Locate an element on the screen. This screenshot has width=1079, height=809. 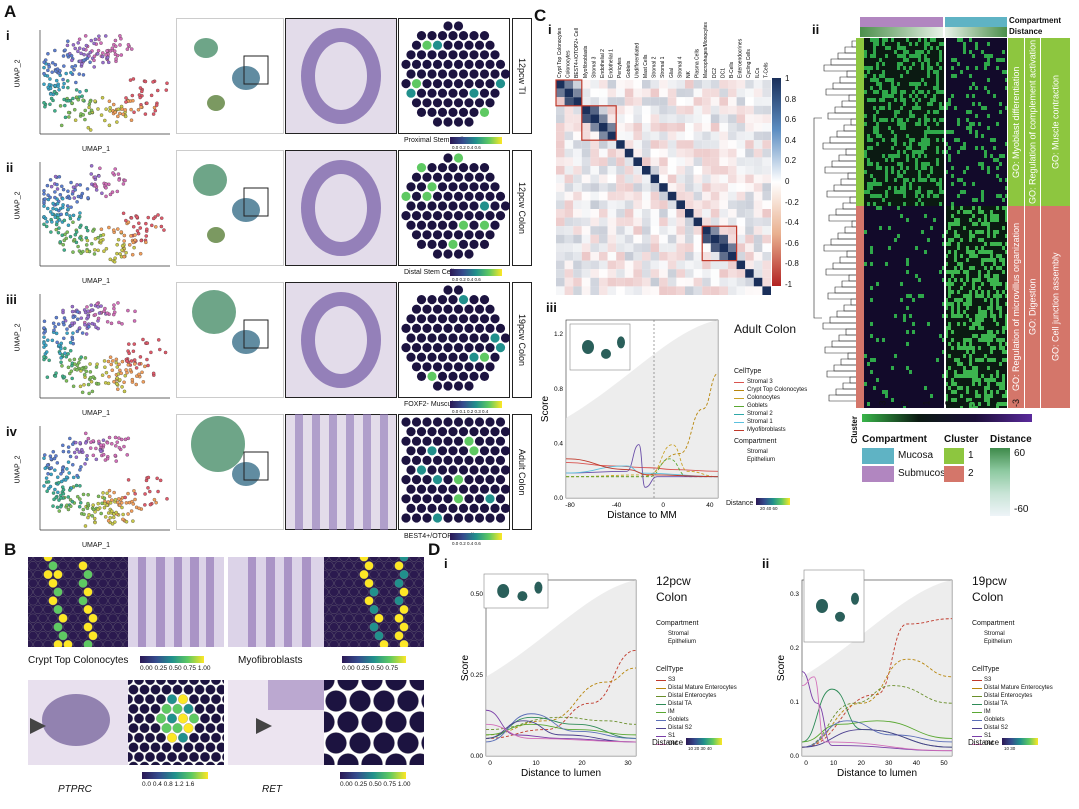
legend-celltype-item: Distal TA is located at coordinates (680, 704).